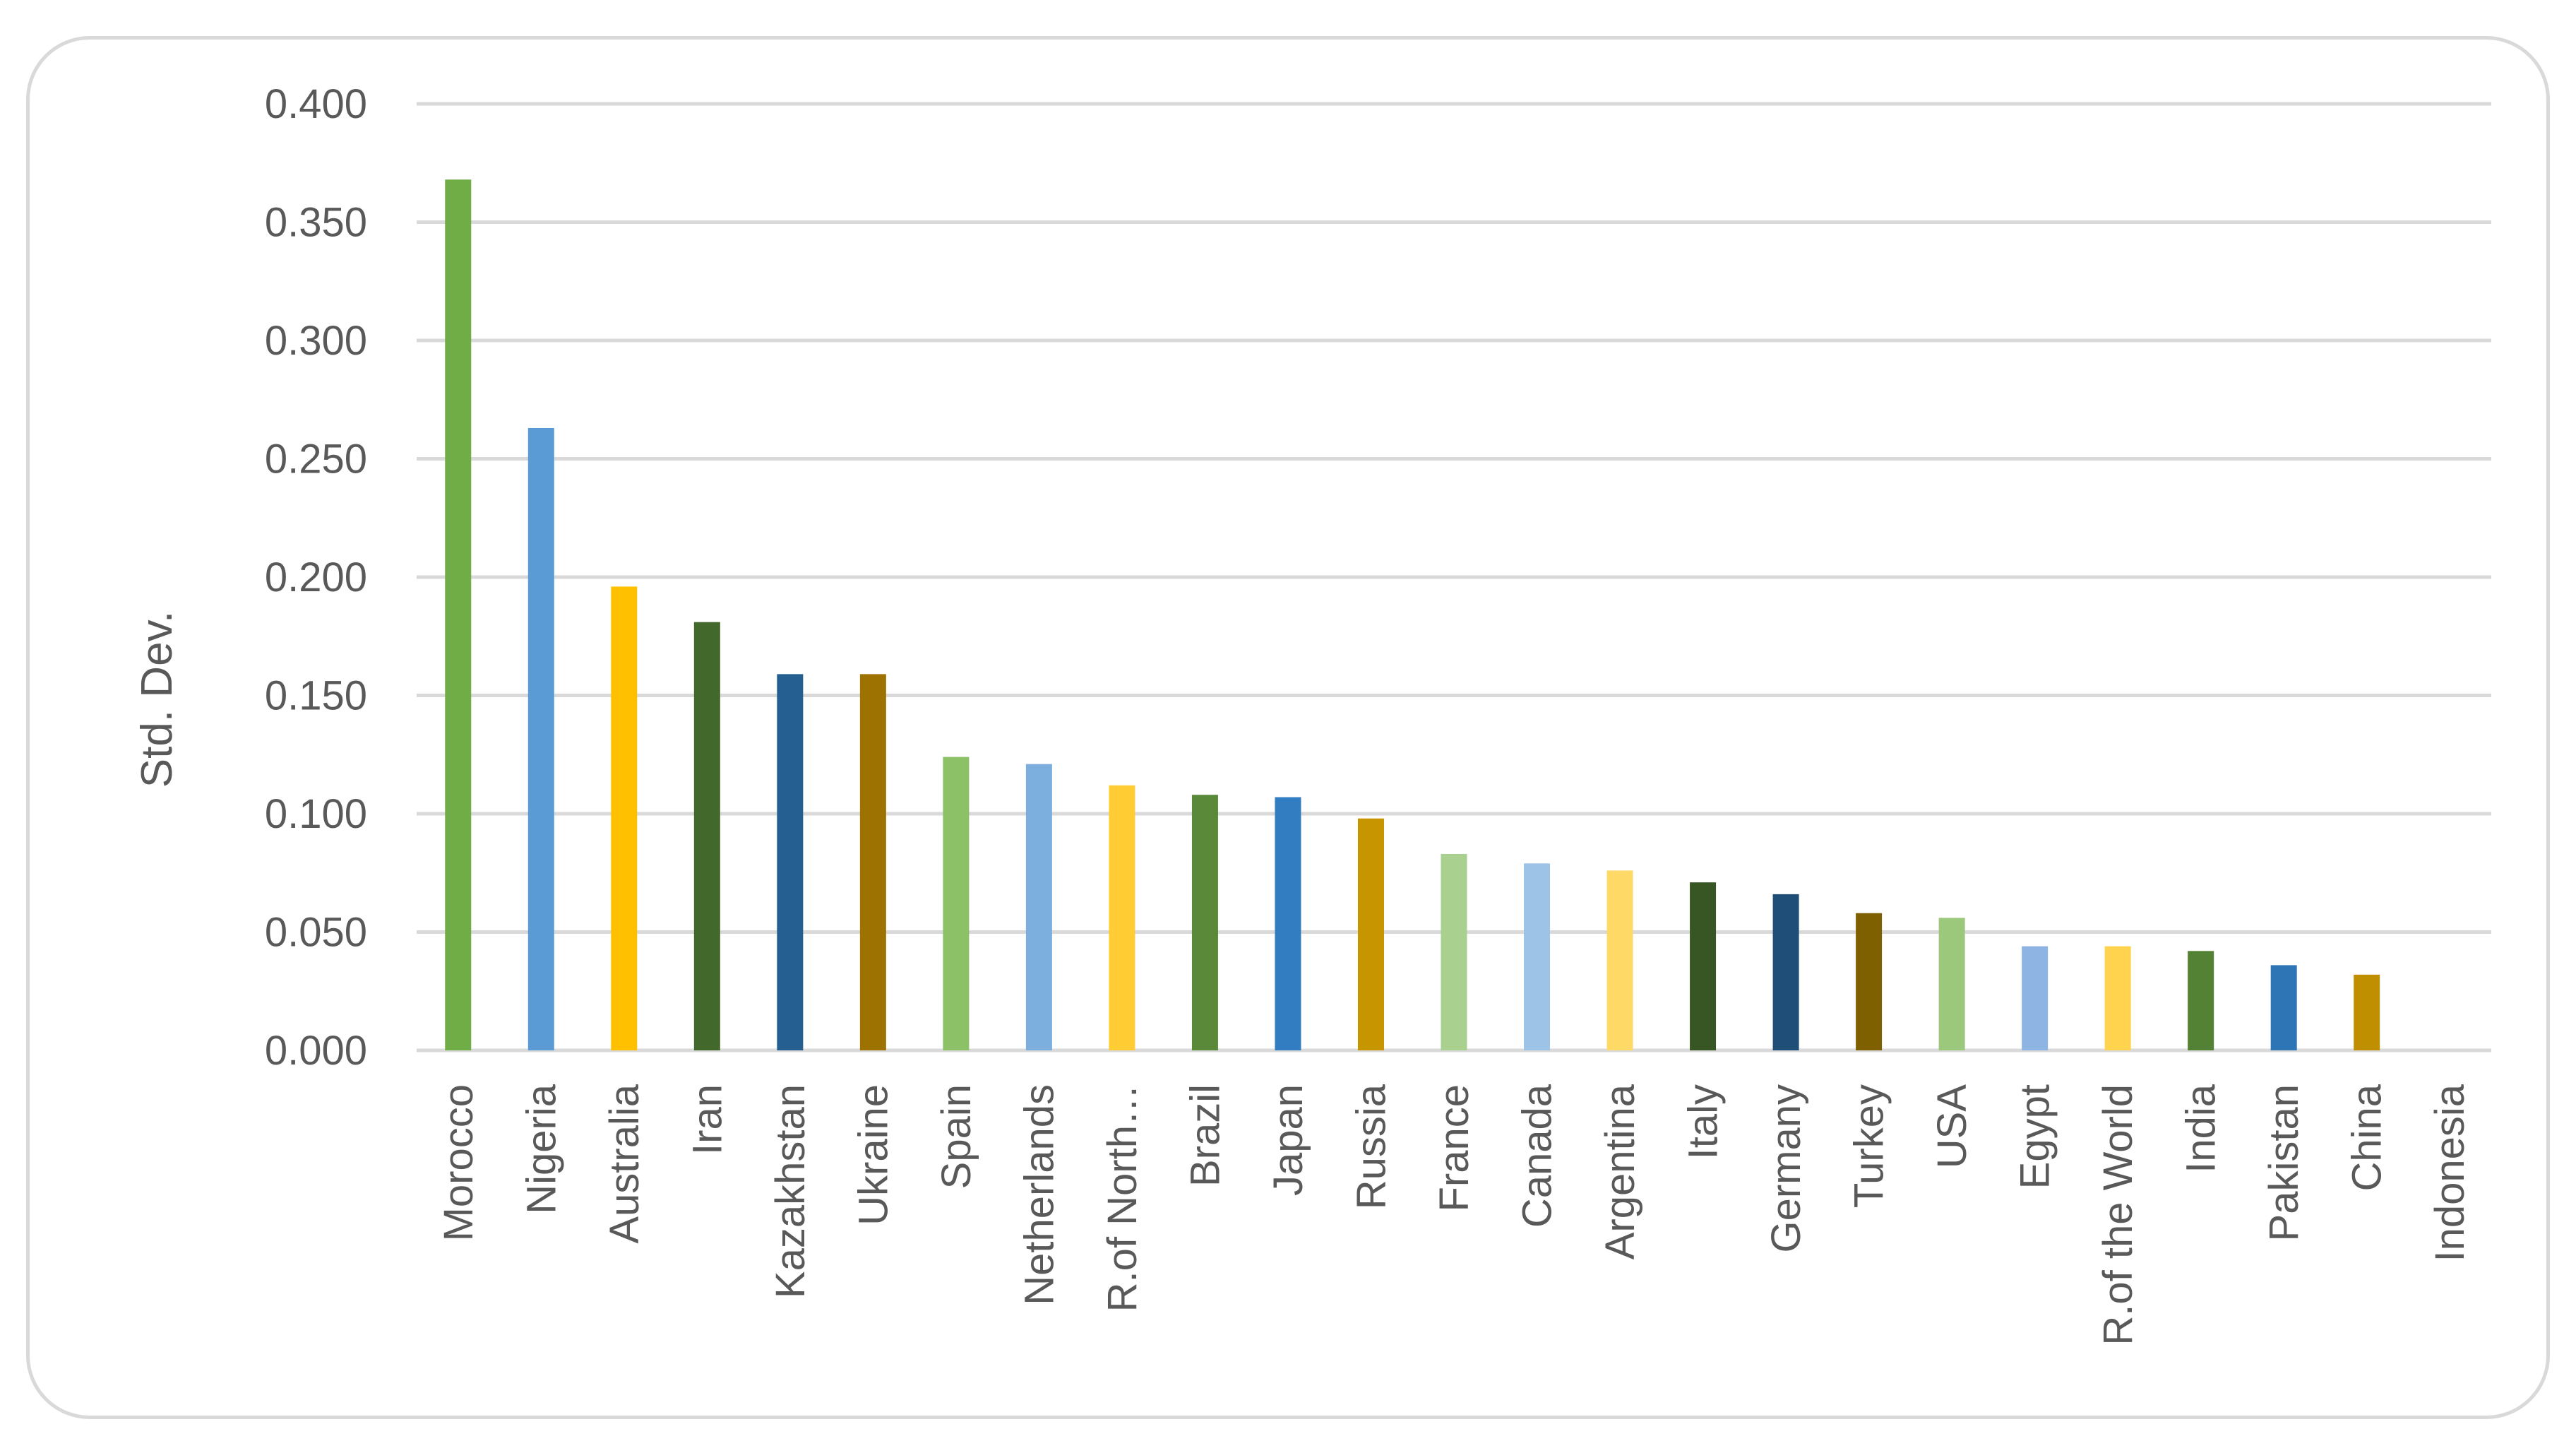 The width and height of the screenshot is (2576, 1441). I want to click on y-tick-label: 0.300, so click(316, 341).